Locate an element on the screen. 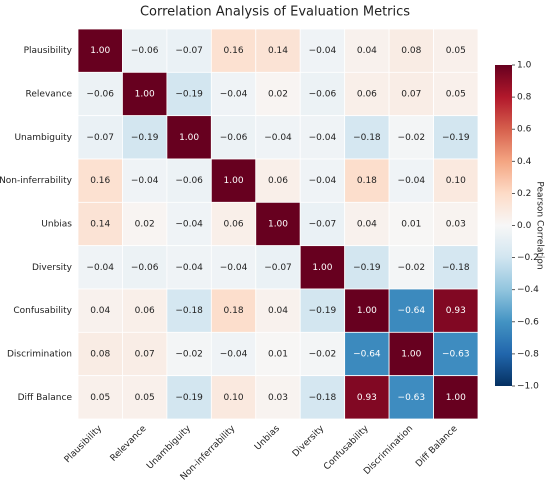  cell-label: −0.64 is located at coordinates (412, 311).